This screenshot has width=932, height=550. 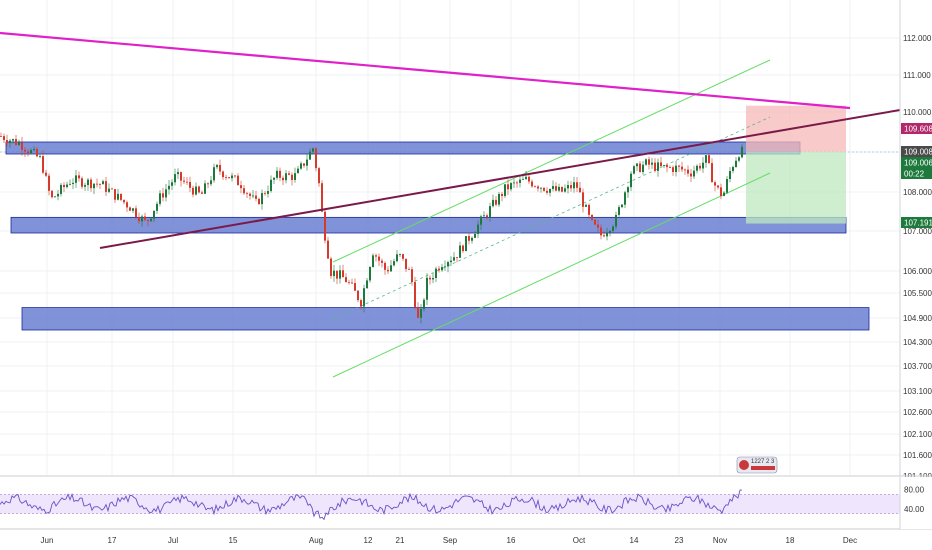 What do you see at coordinates (917, 318) in the screenshot?
I see `price-tick-label: 104.900` at bounding box center [917, 318].